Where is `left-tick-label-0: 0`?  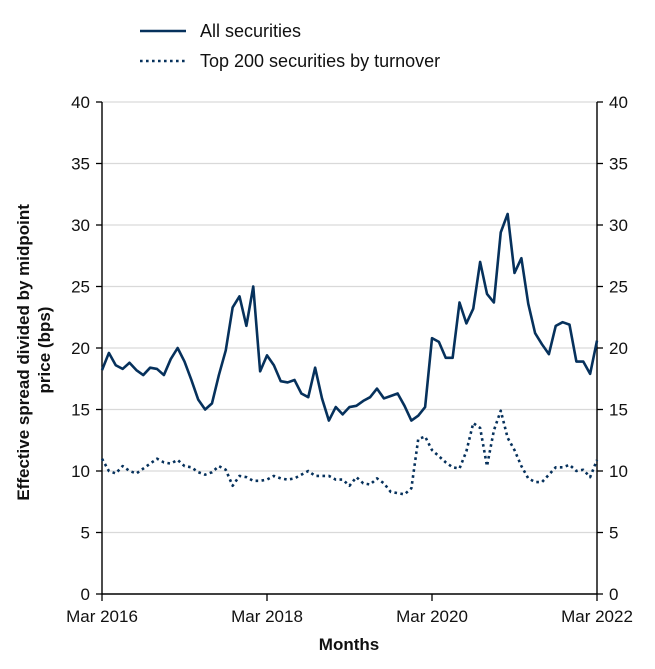 left-tick-label-0: 0 is located at coordinates (85, 594).